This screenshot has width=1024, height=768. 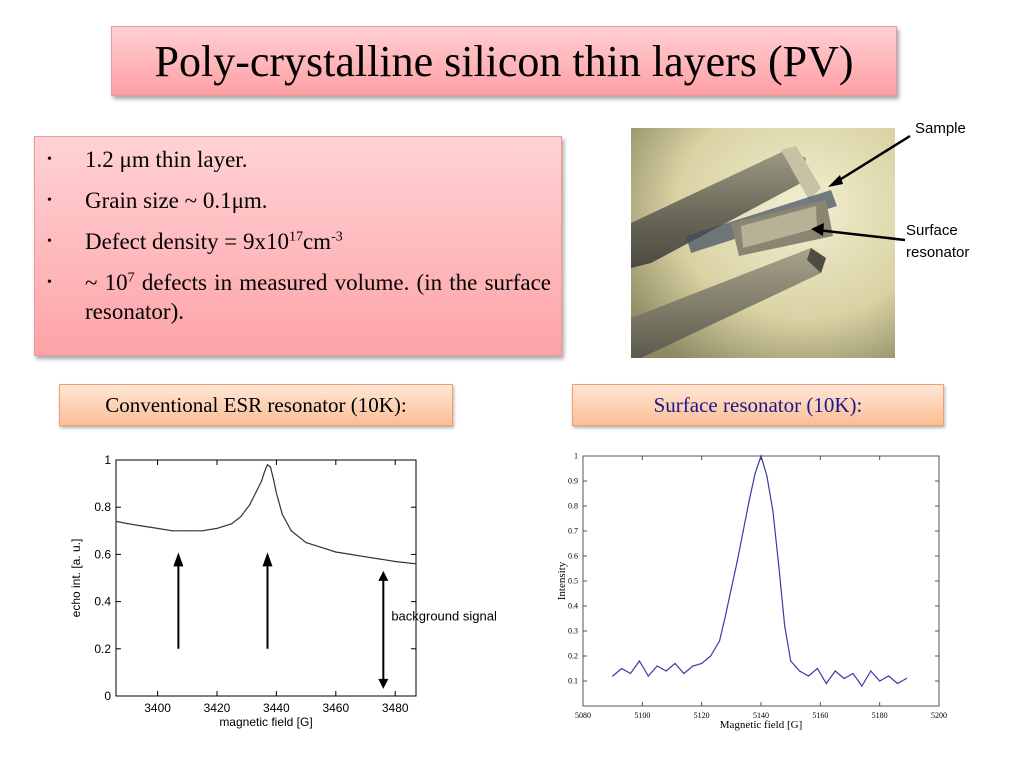 I want to click on bullet-text: Defect density = 9x1017cm-3, so click(x=214, y=241).